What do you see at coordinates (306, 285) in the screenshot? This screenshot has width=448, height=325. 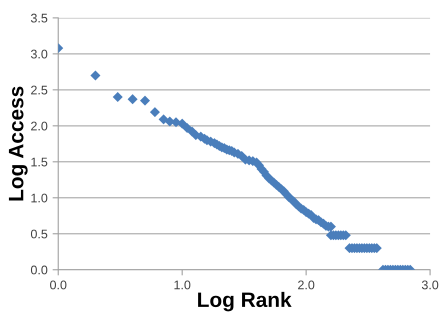 I see `x-tick-label: 2.0` at bounding box center [306, 285].